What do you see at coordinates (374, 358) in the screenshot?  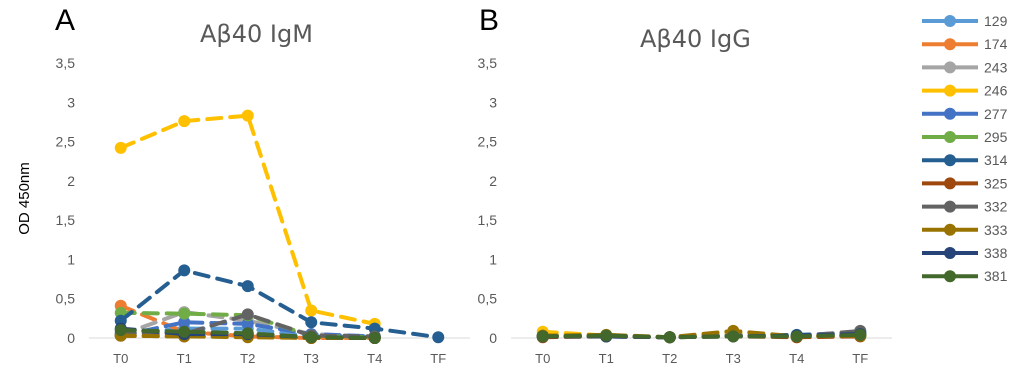 I see `panel-a-x-tick-label: T4` at bounding box center [374, 358].